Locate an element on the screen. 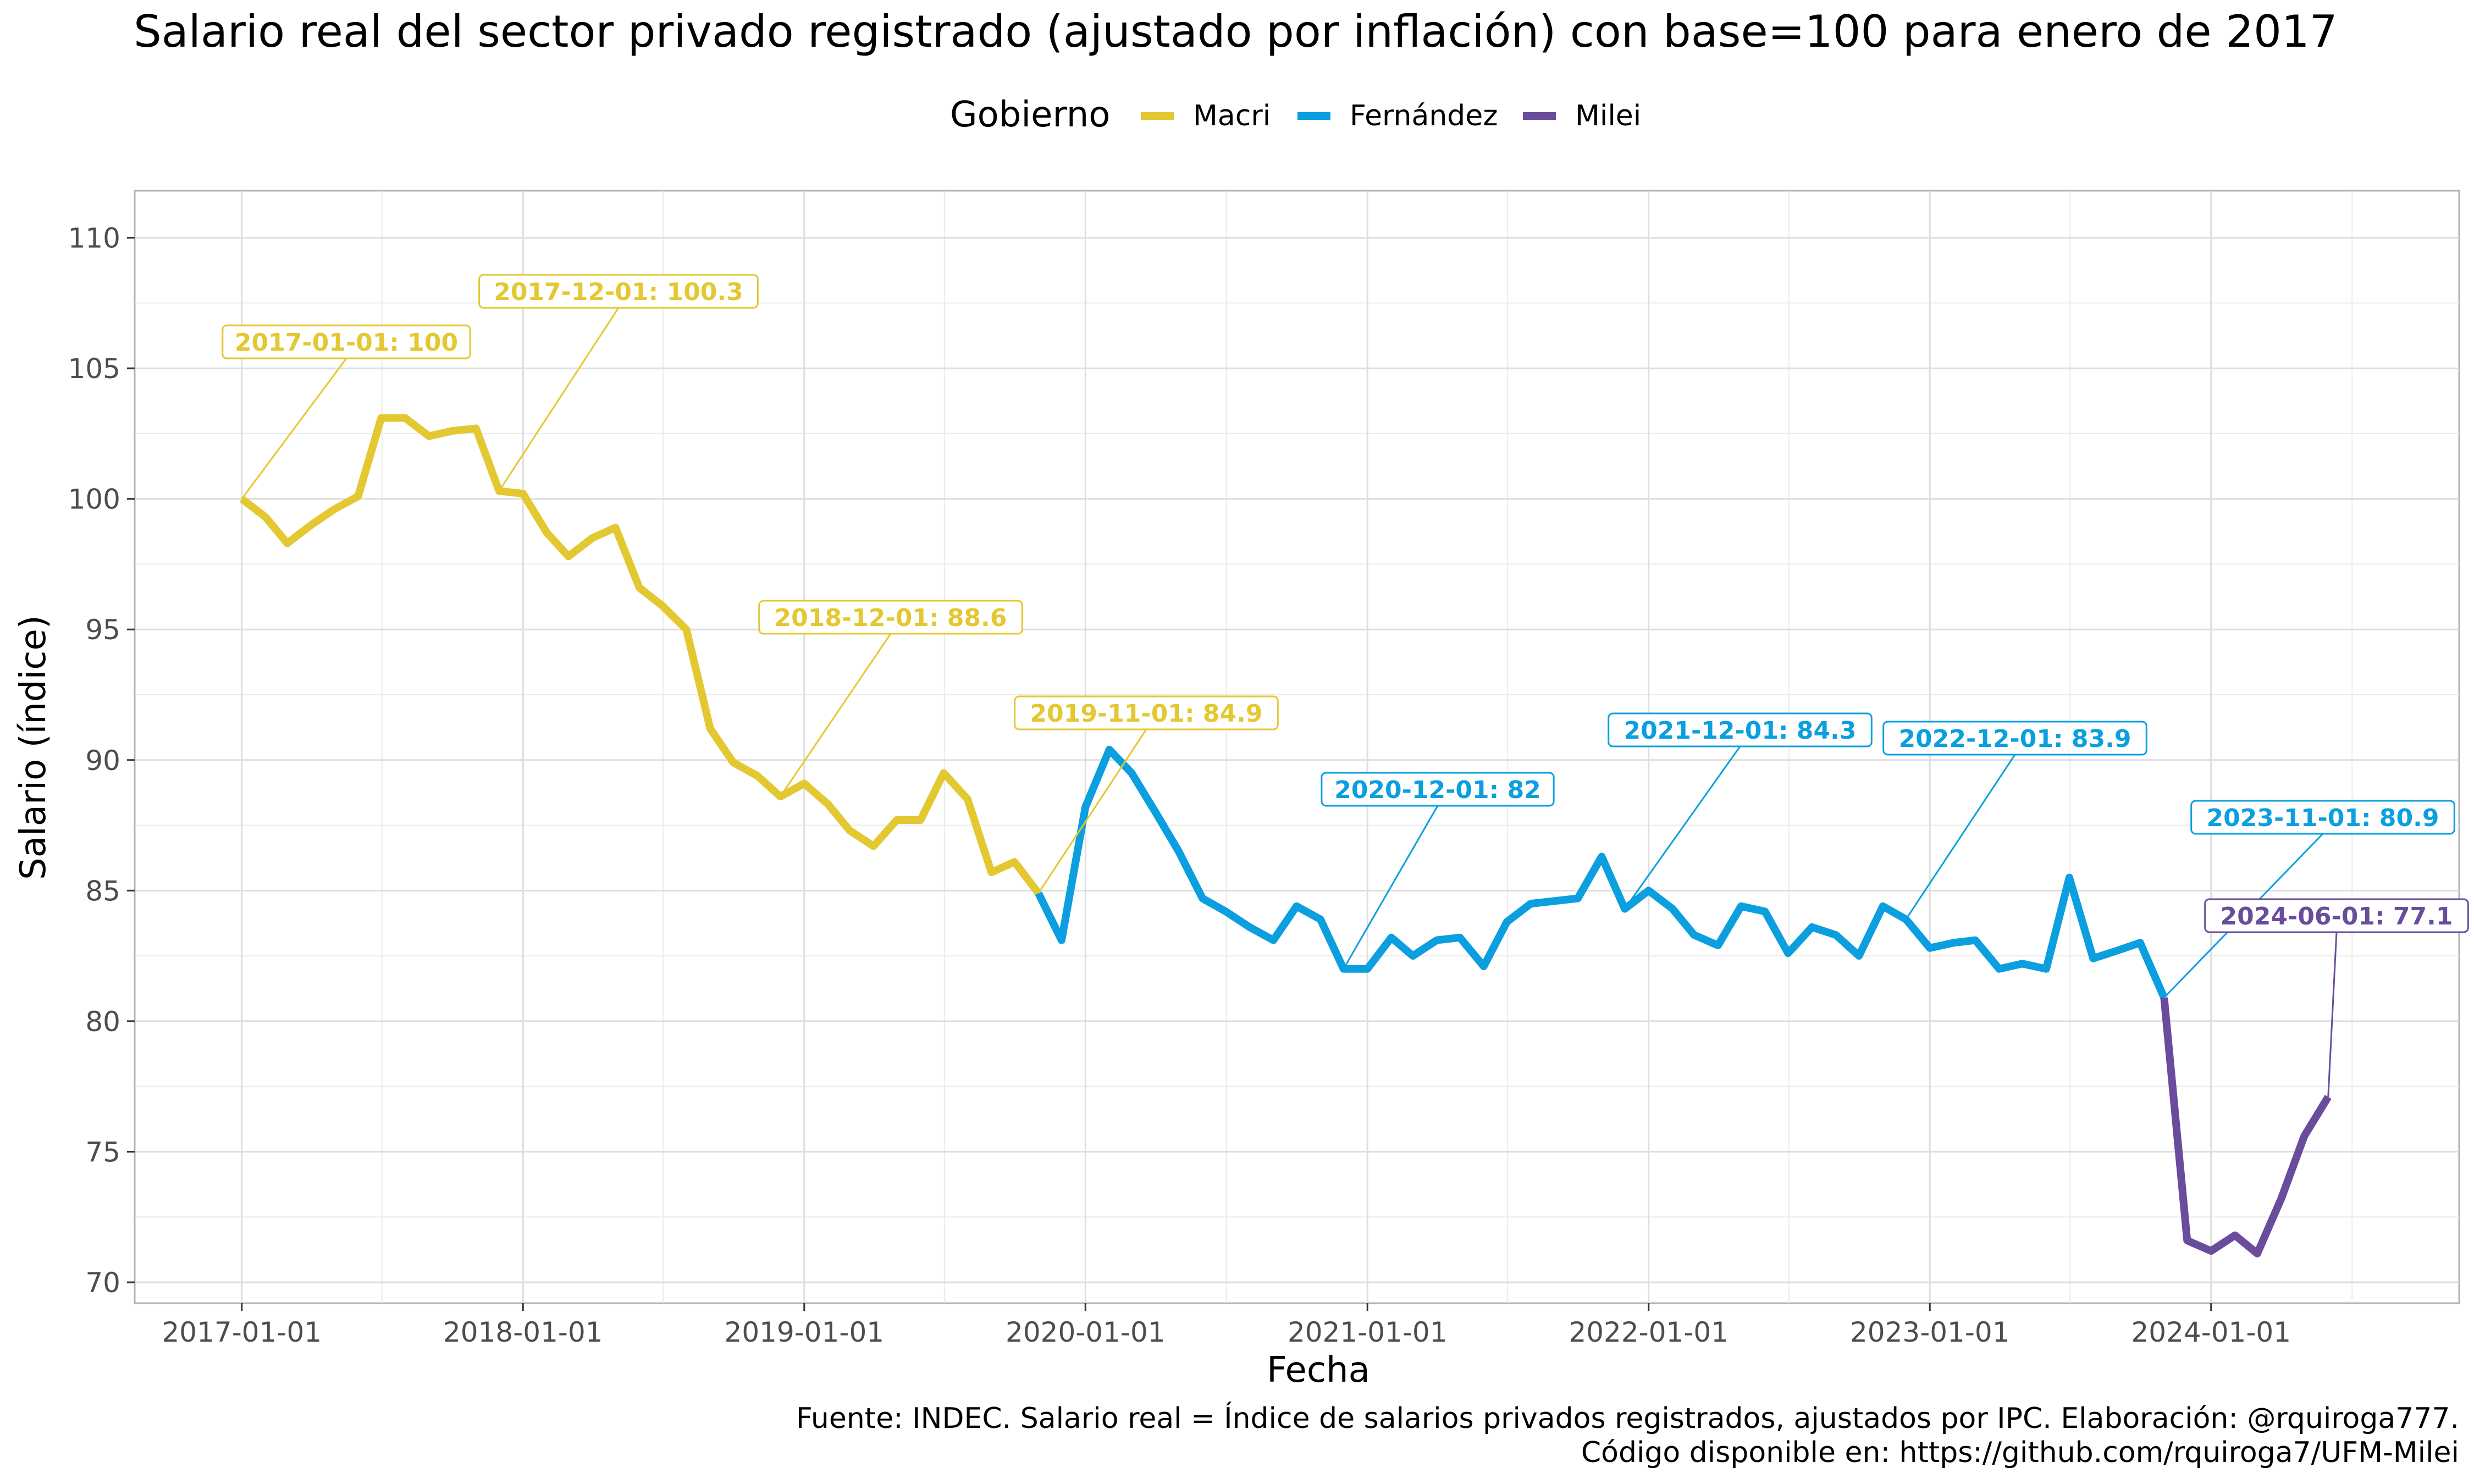 This screenshot has width=2474, height=1484. y-tick-label: 90 is located at coordinates (102, 761).